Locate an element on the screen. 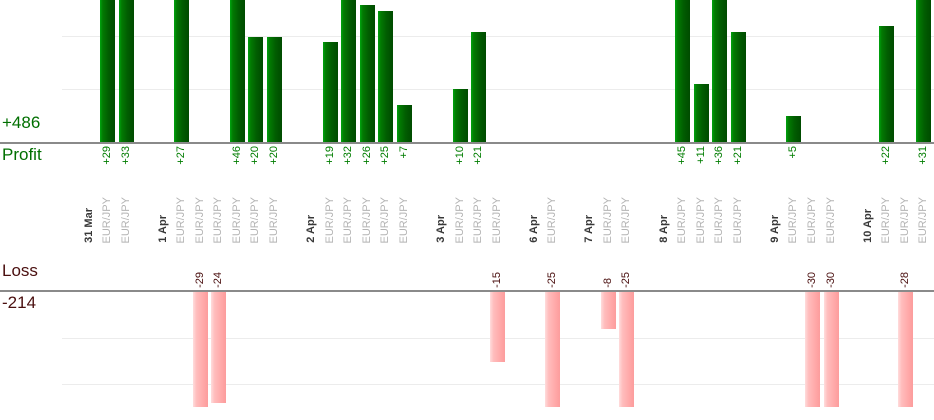 The height and width of the screenshot is (420, 934). profit-value-label: +10 is located at coordinates (459, 155).